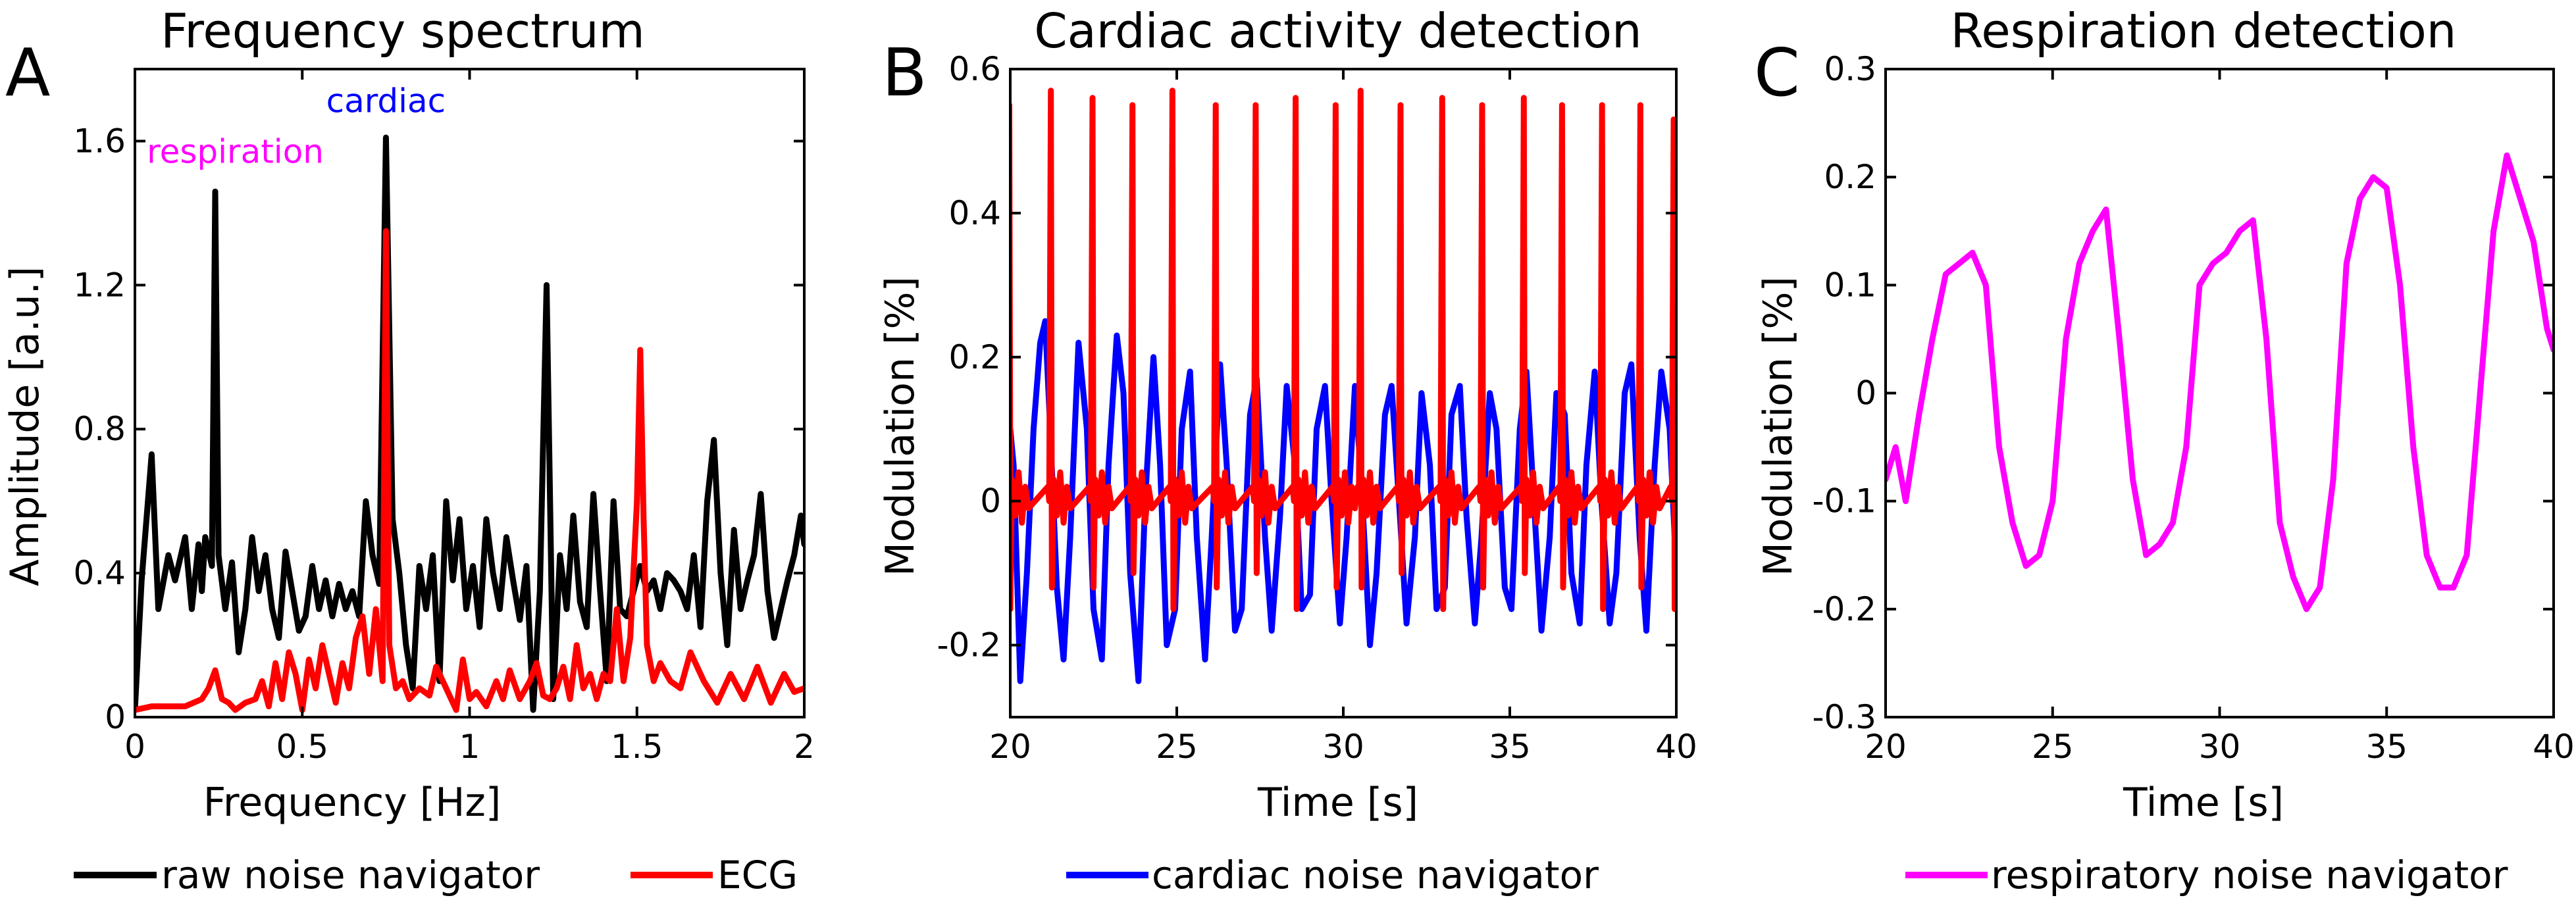 The width and height of the screenshot is (2576, 902). I want to click on legend-raw-noise-navigator: raw noise navigator, so click(307, 875).